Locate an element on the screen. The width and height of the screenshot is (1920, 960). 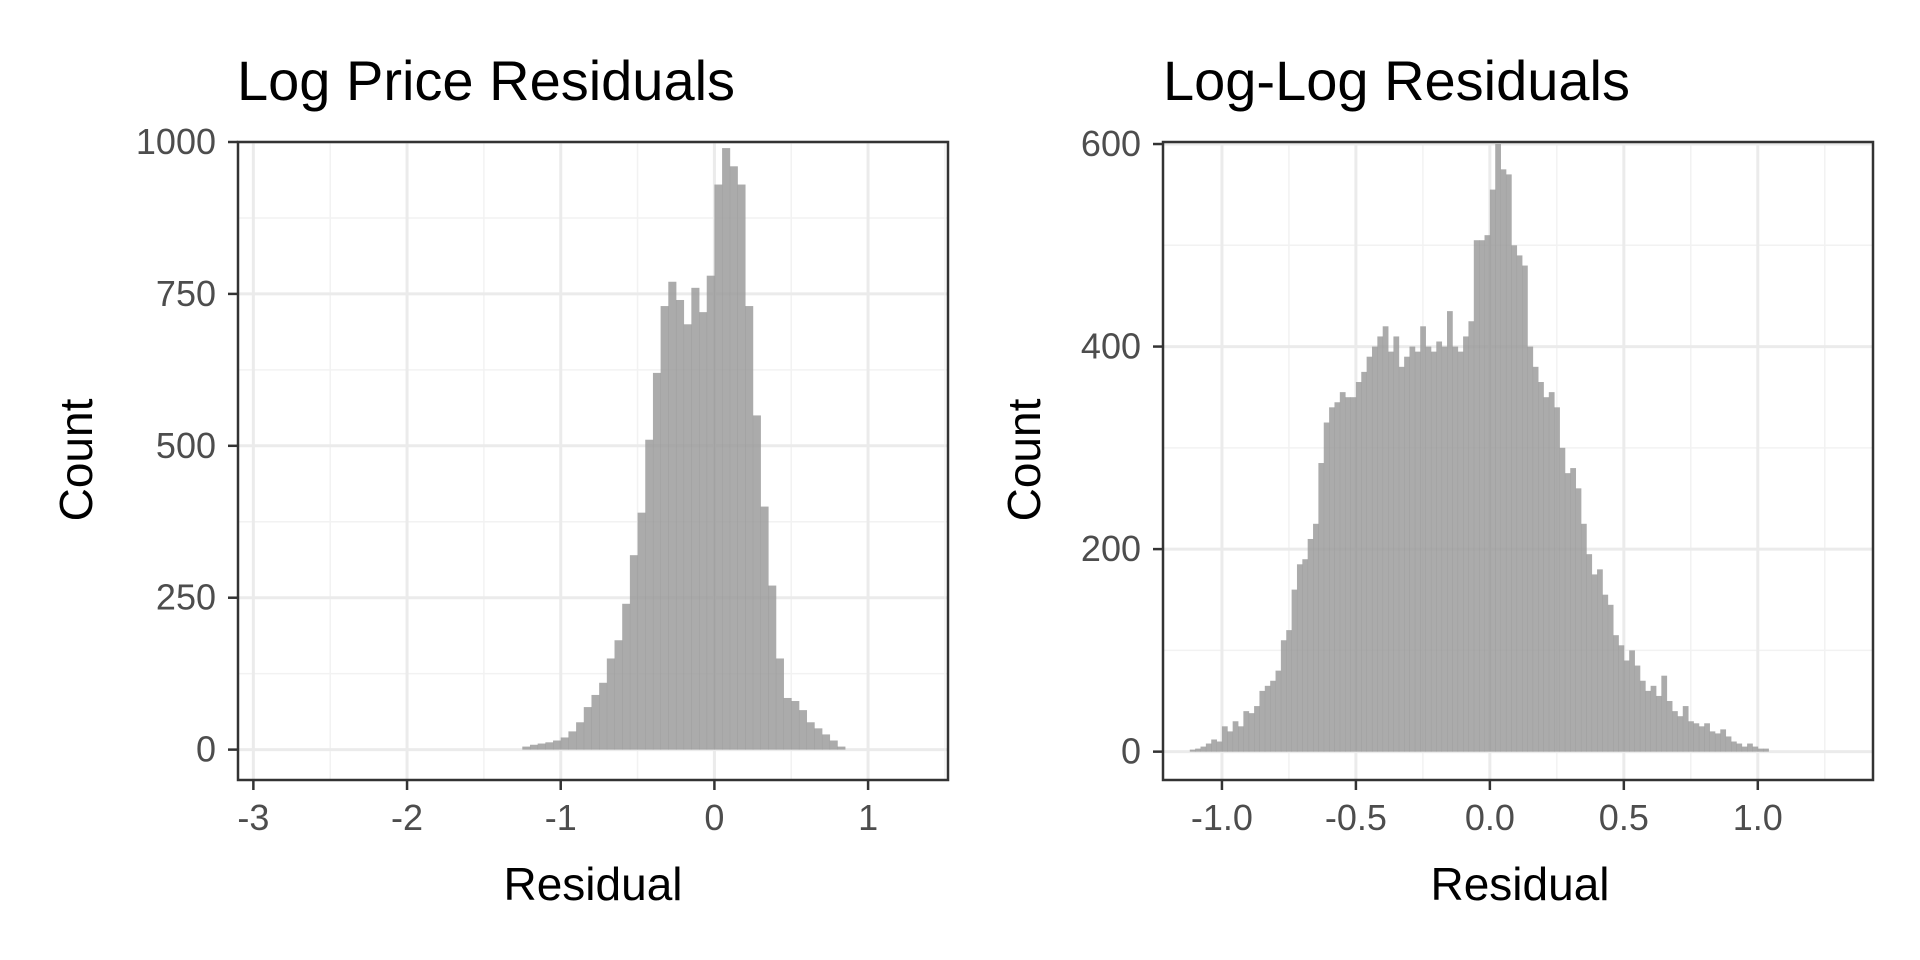
y-tick-label: 400 is located at coordinates (1111, 346).